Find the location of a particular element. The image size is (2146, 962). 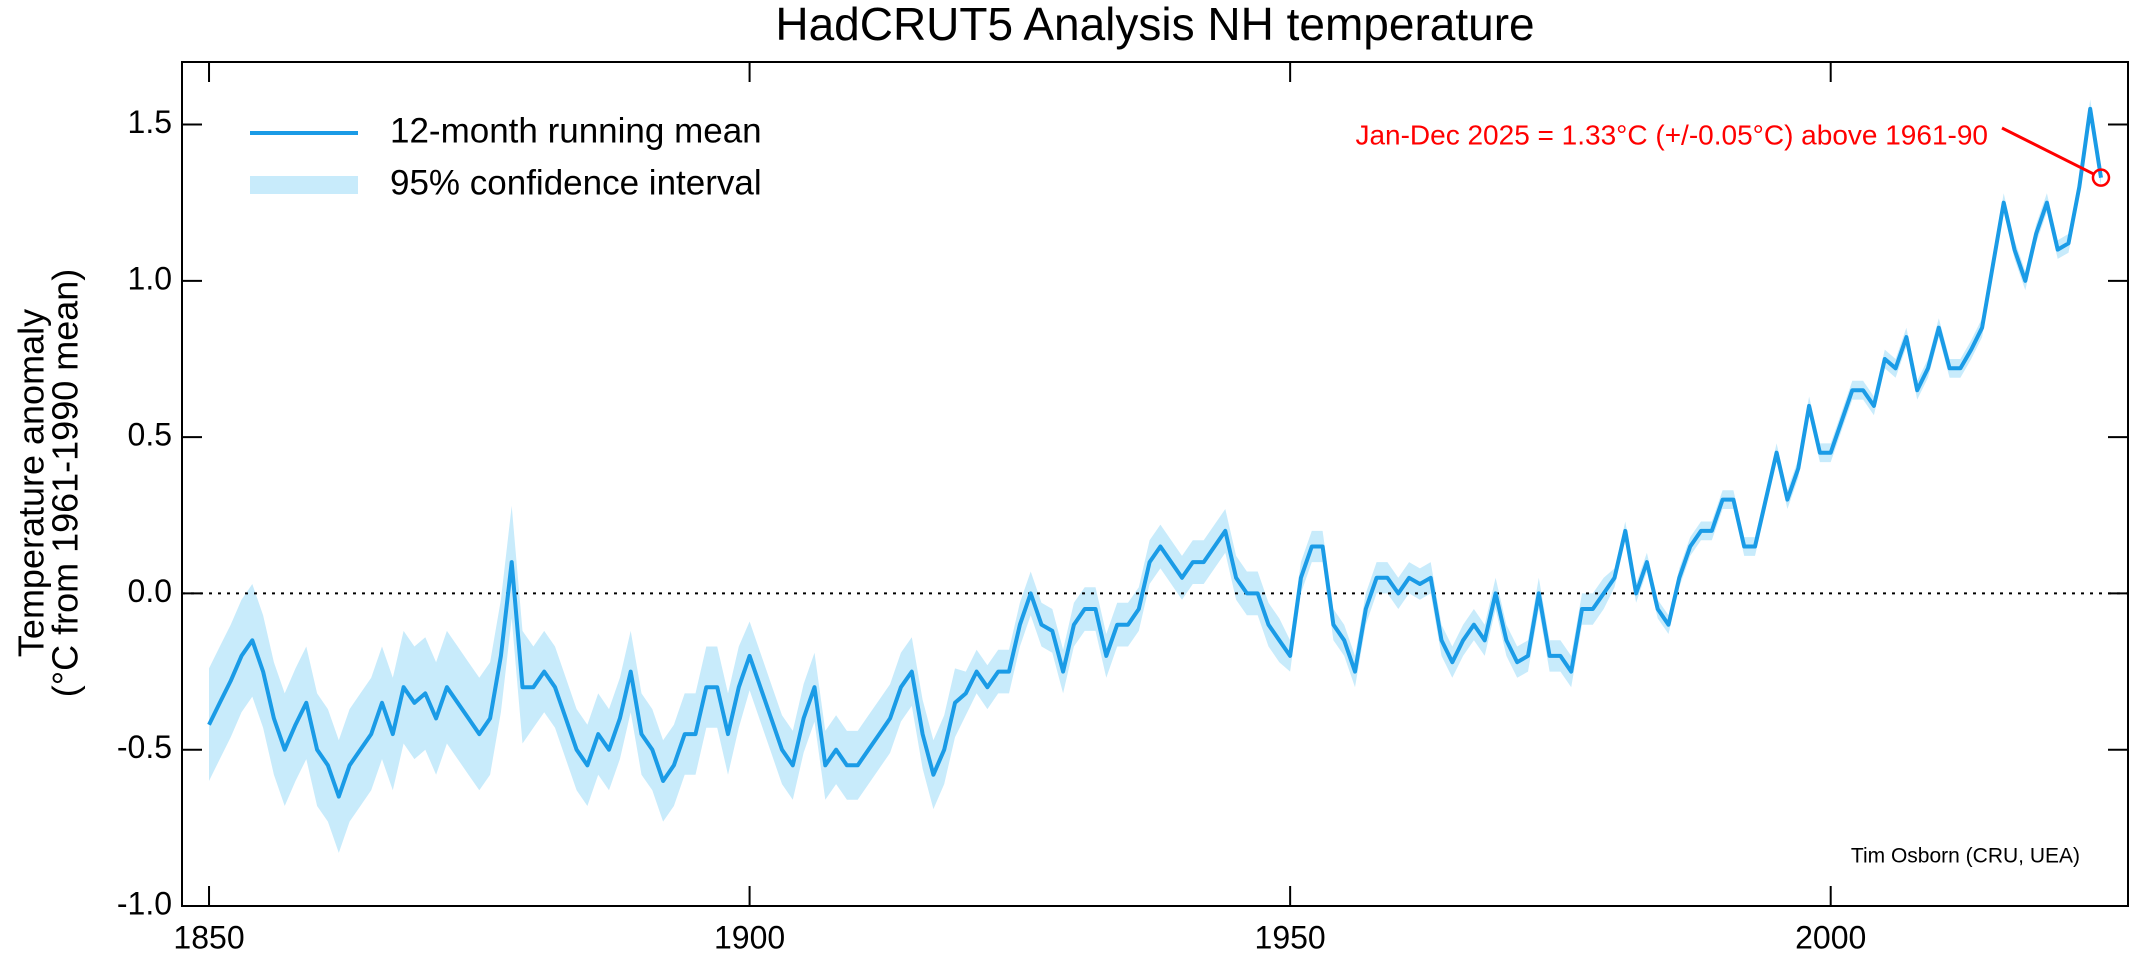

y-tick-label: 1.5 is located at coordinates (150, 122).